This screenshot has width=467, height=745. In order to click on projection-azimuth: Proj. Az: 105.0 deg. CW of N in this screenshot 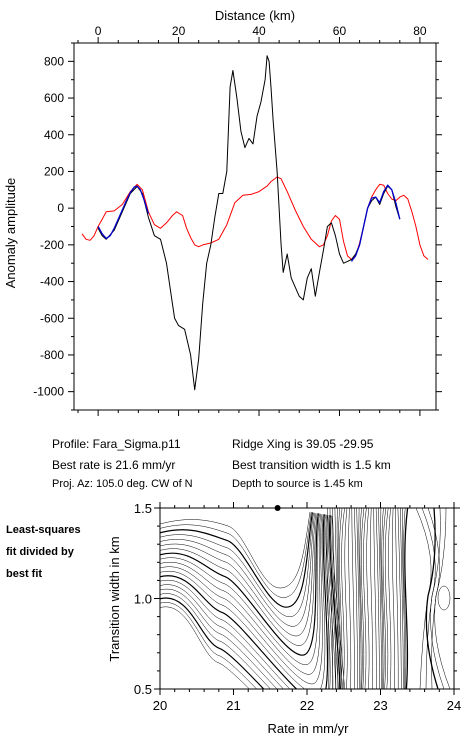, I will do `click(122, 484)`.